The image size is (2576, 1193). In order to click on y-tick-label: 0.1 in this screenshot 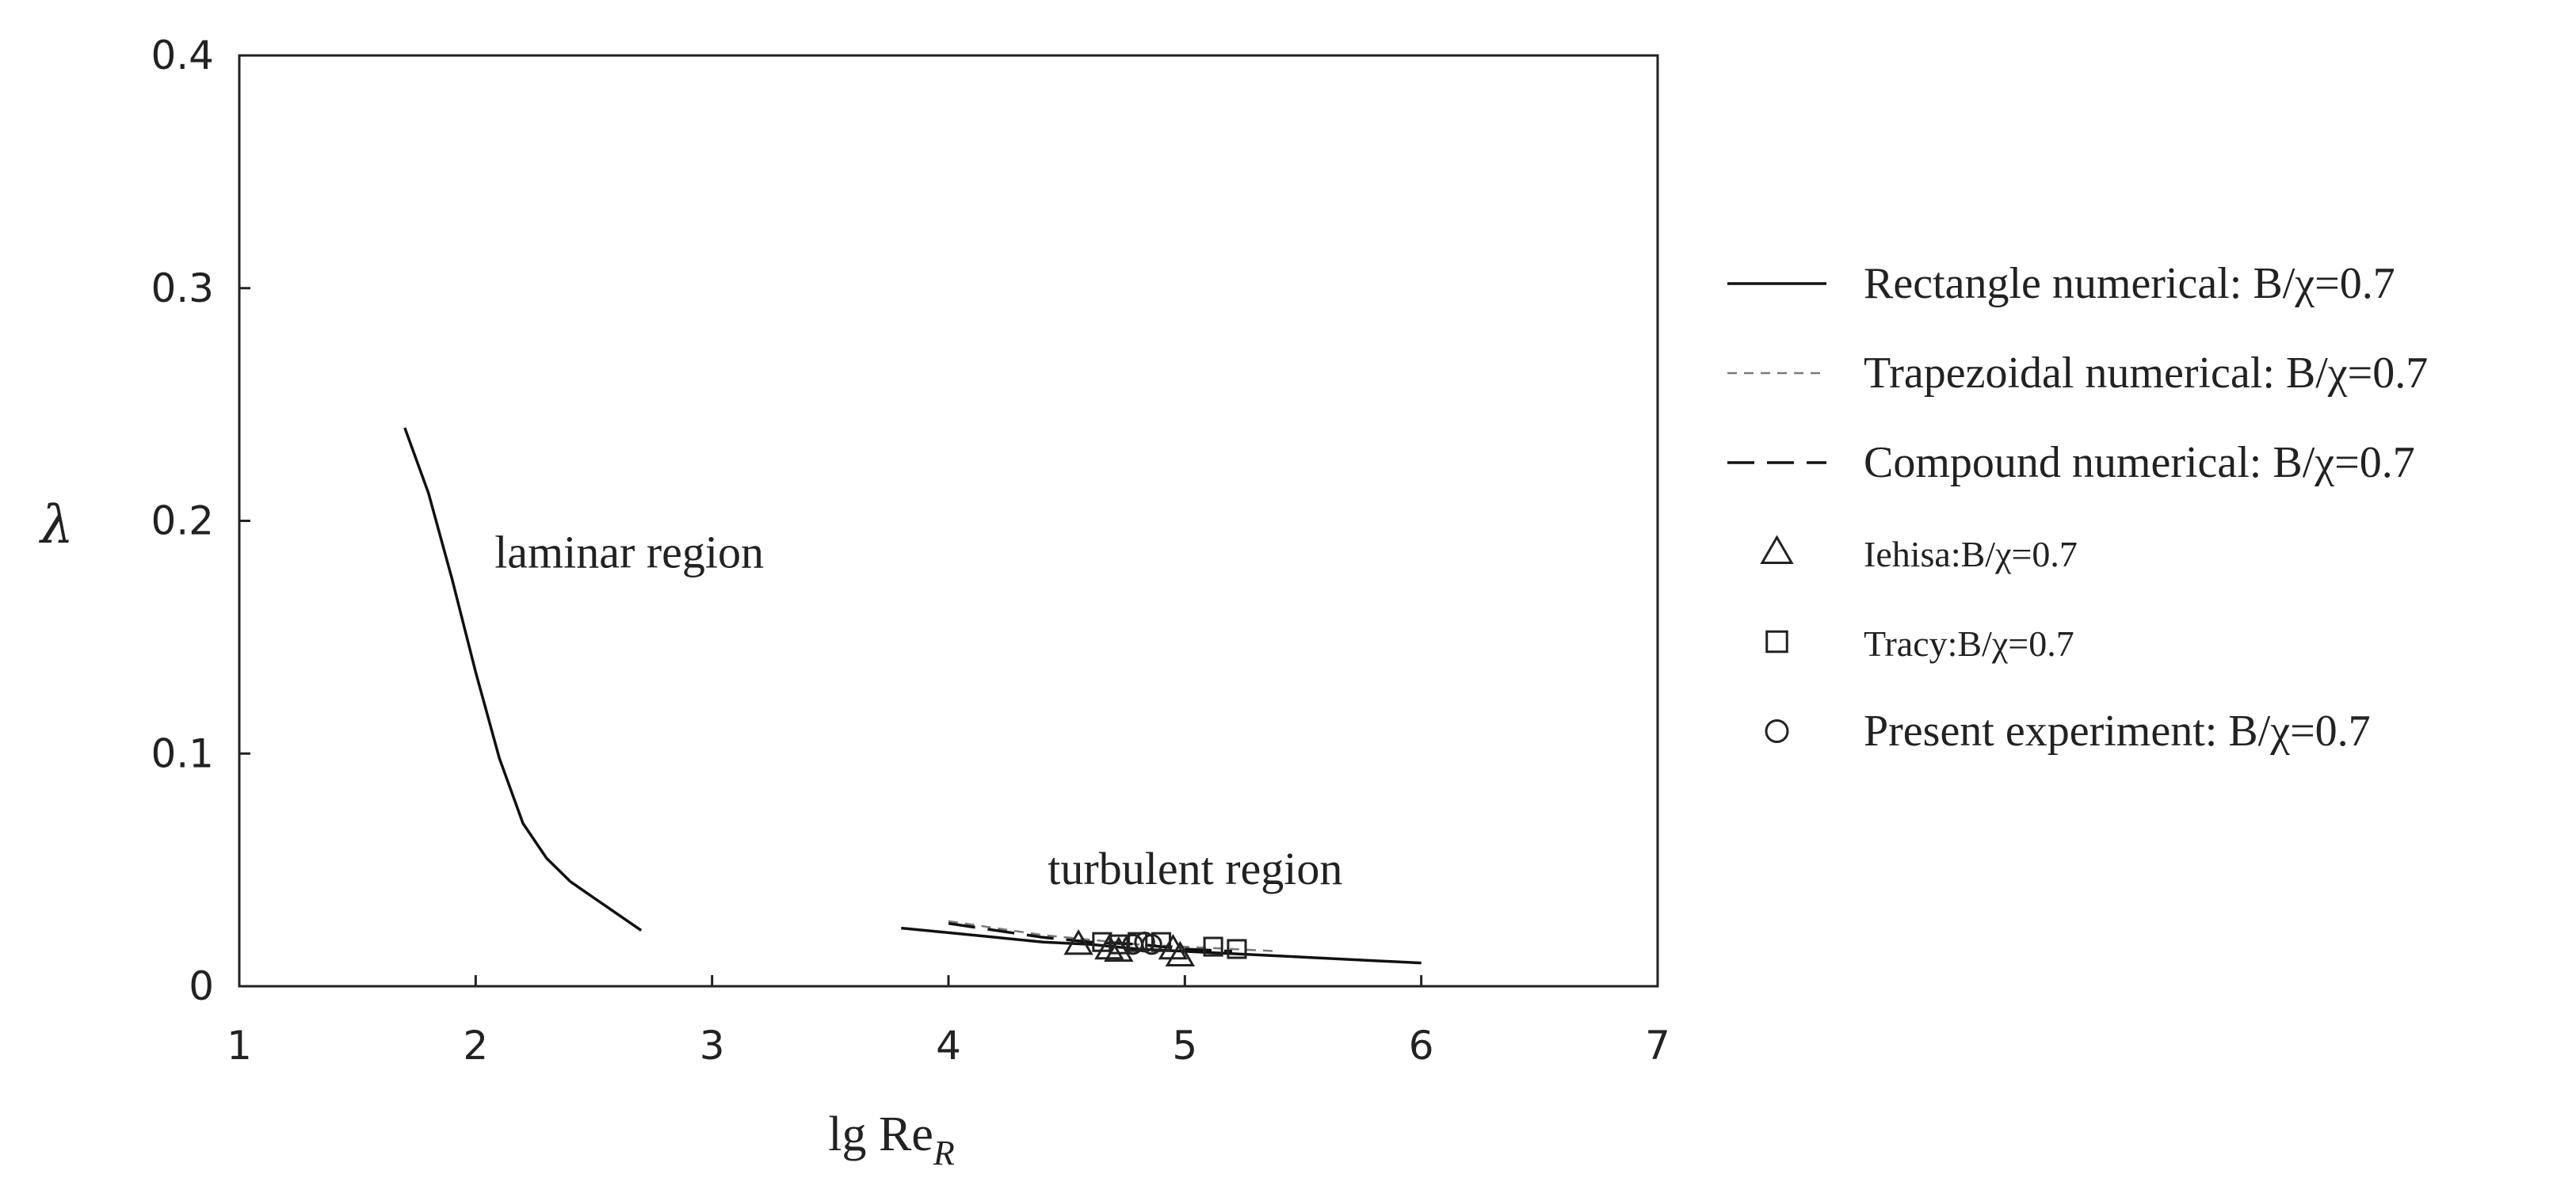, I will do `click(182, 753)`.